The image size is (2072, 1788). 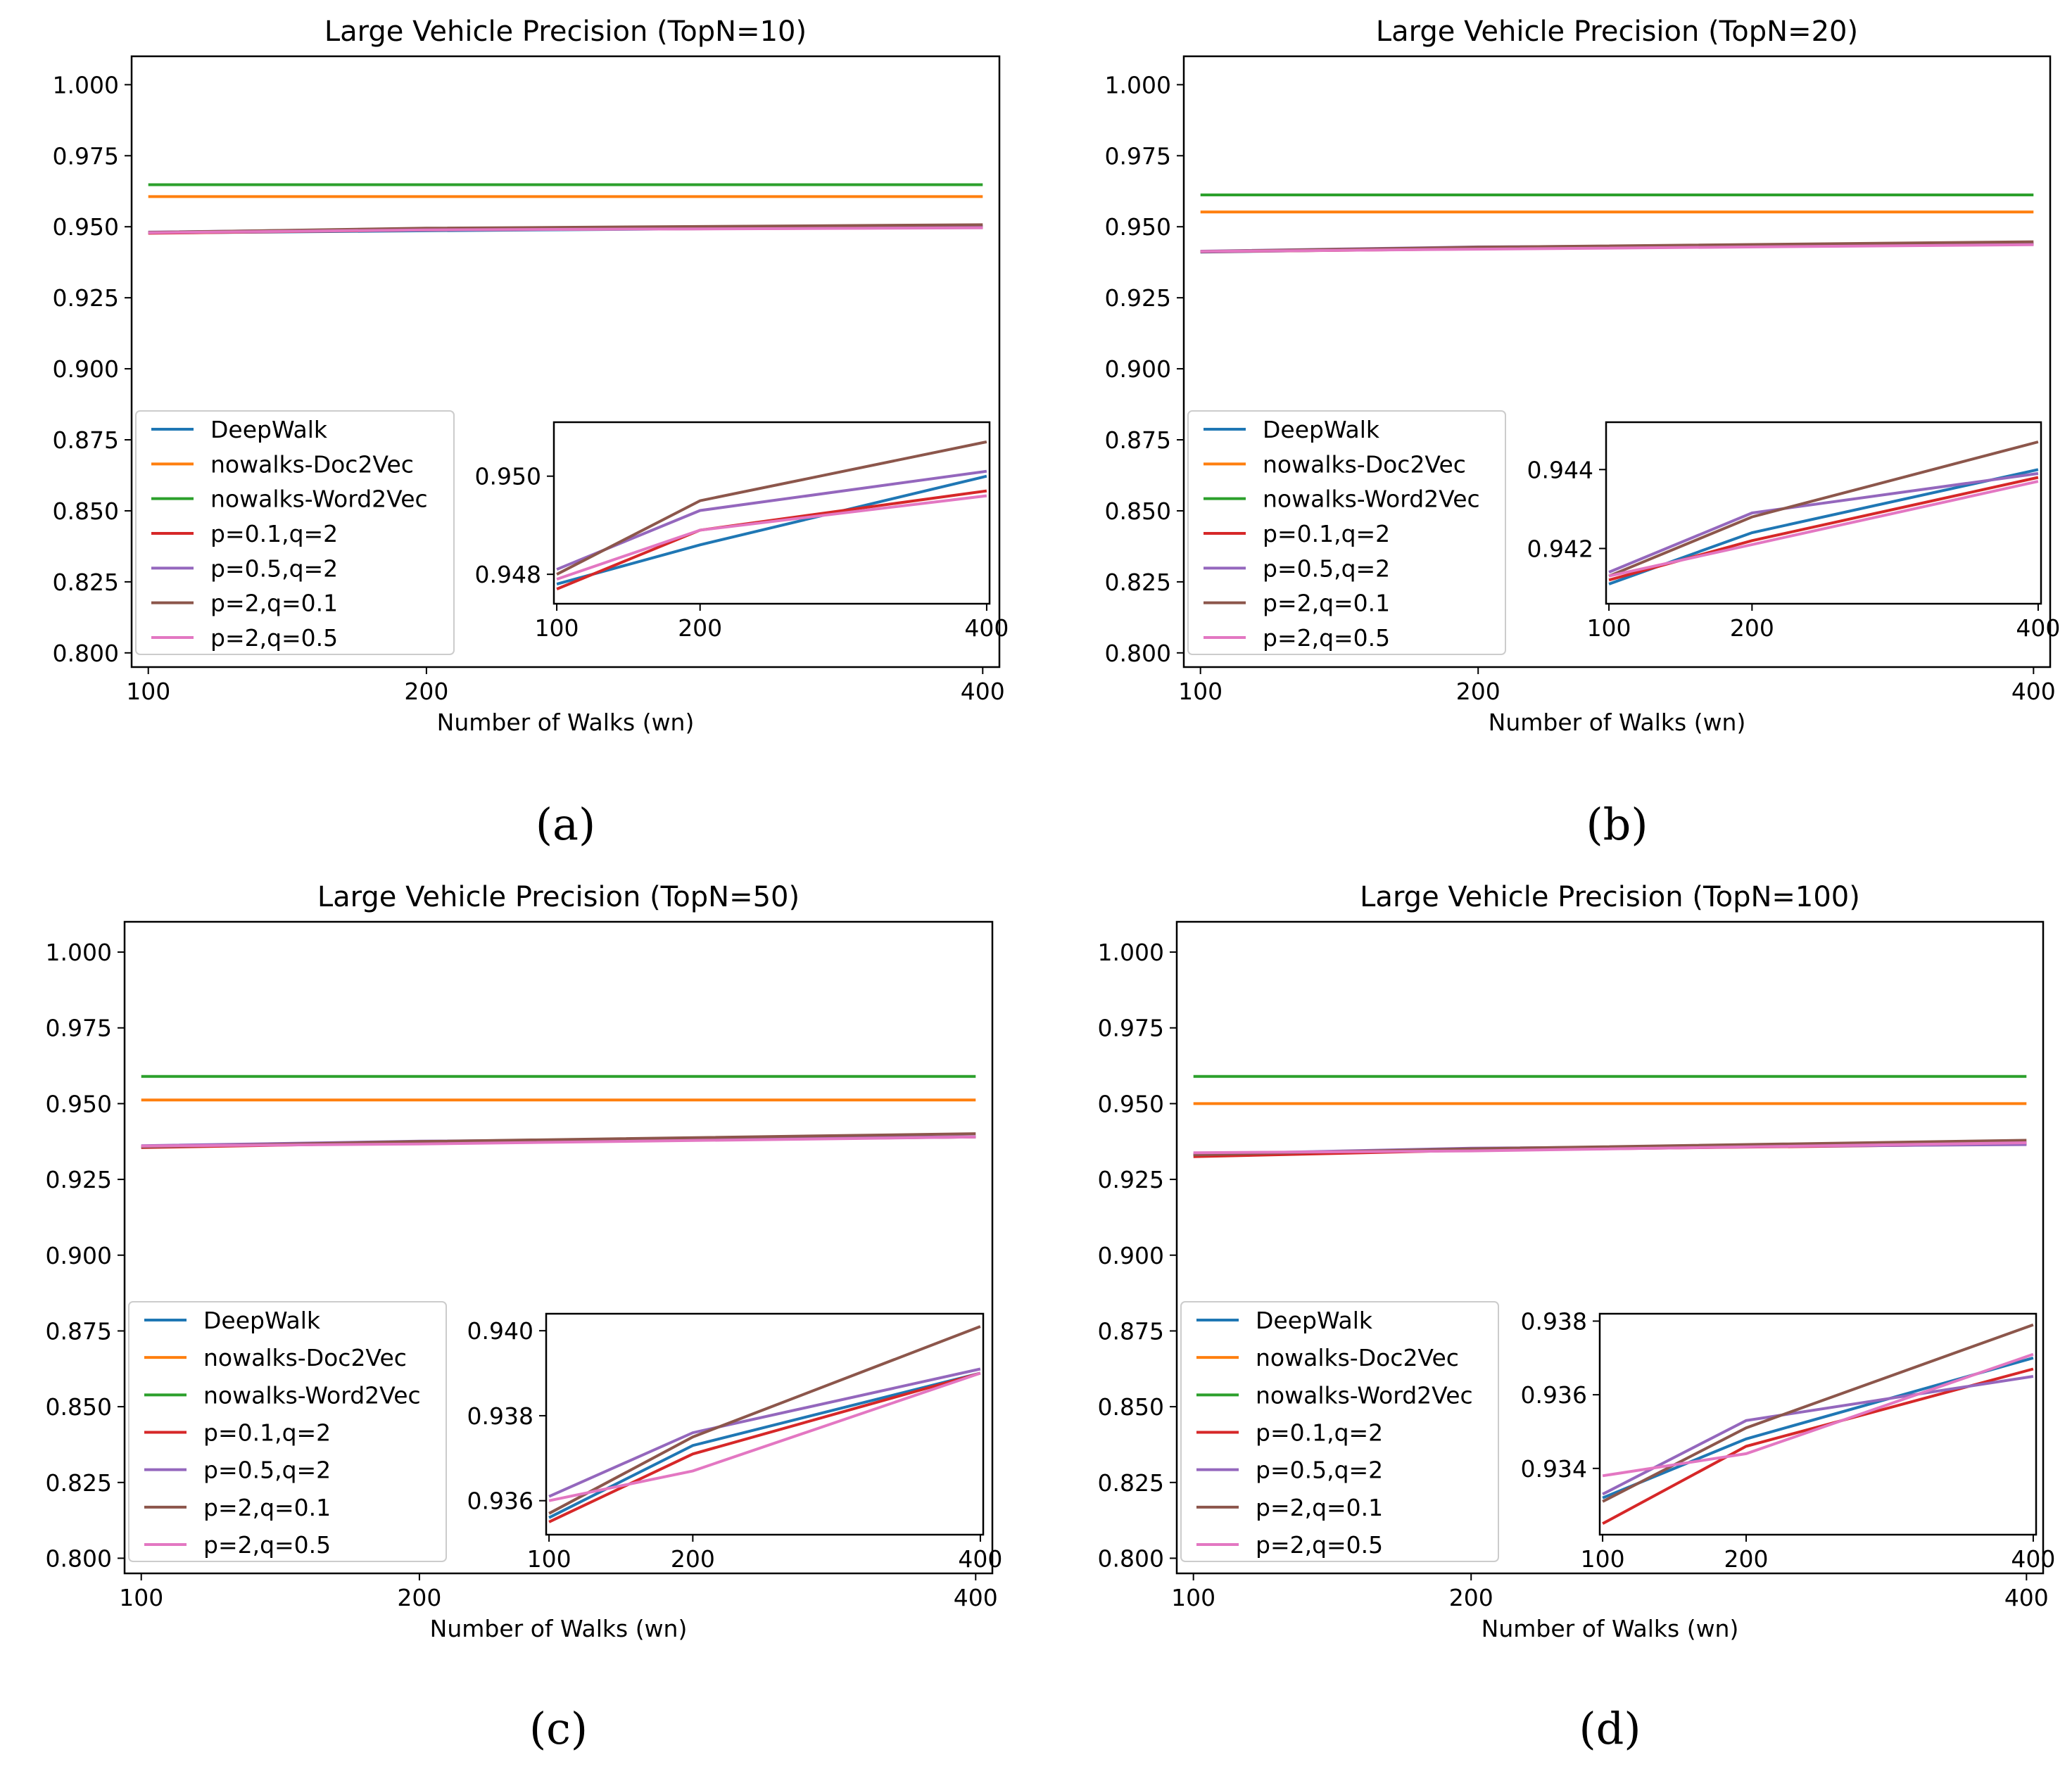 I want to click on inset-y-tick-label: 0.936, so click(x=1554, y=1395).